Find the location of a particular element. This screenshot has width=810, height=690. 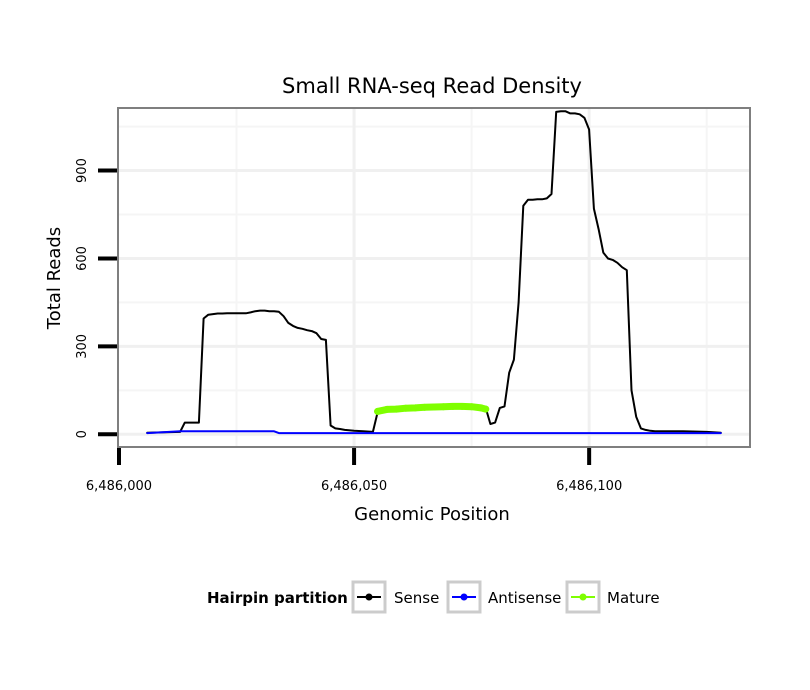

legend: Hairpin partition Sense Antisense Mature is located at coordinates (433, 597).